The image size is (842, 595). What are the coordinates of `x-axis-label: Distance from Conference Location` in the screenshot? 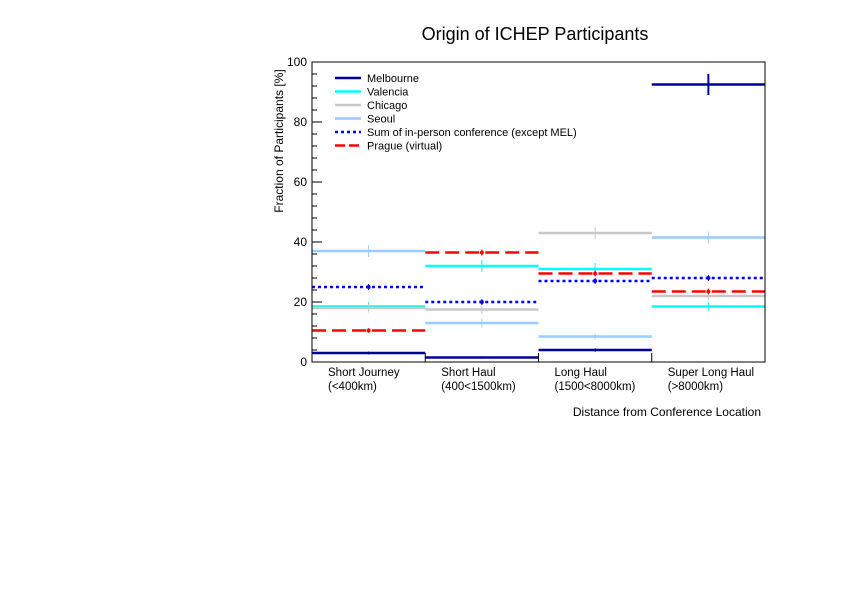 It's located at (667, 412).